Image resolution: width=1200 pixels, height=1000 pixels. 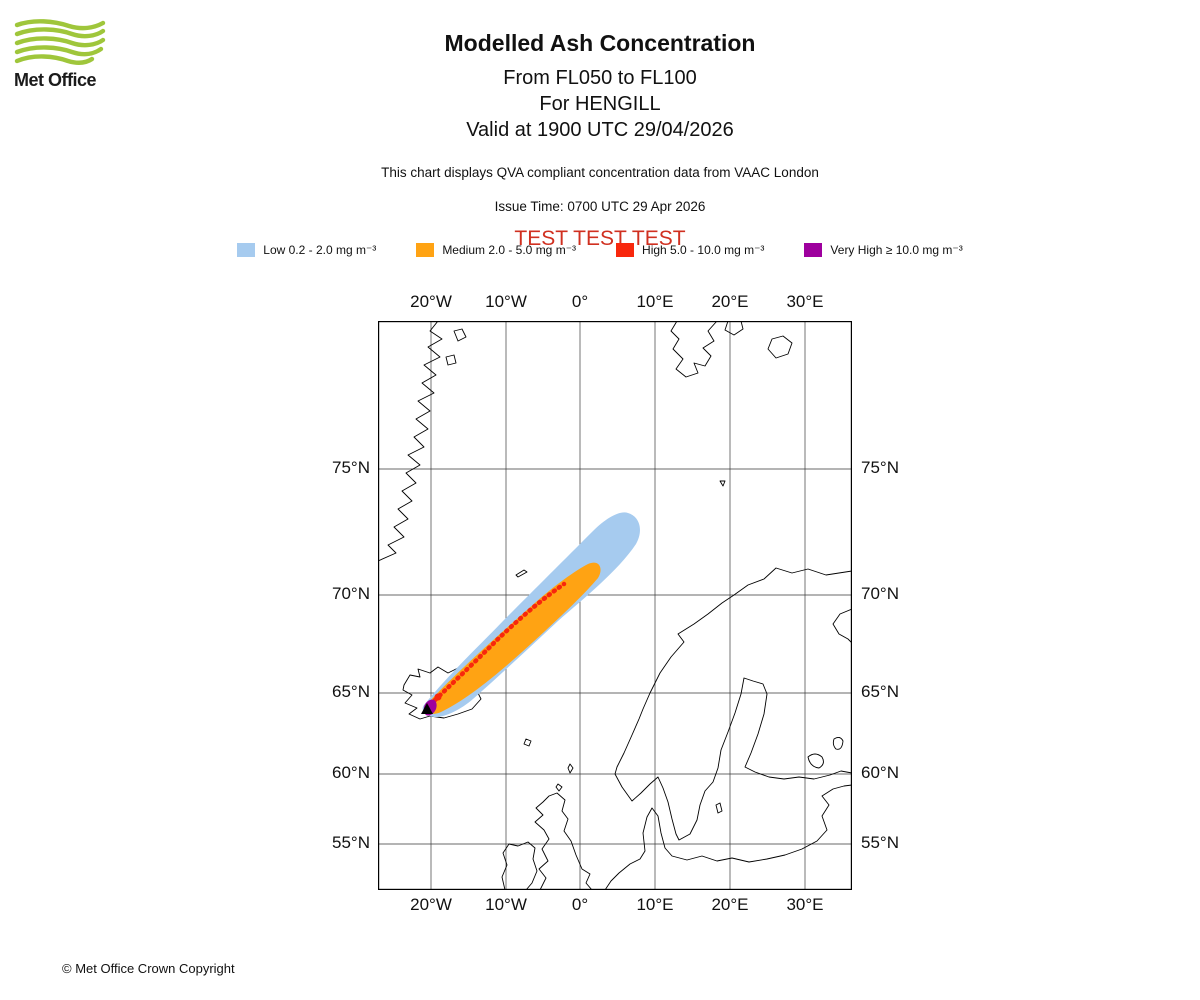 What do you see at coordinates (456, 347) in the screenshot?
I see `greenland-offshore-islands` at bounding box center [456, 347].